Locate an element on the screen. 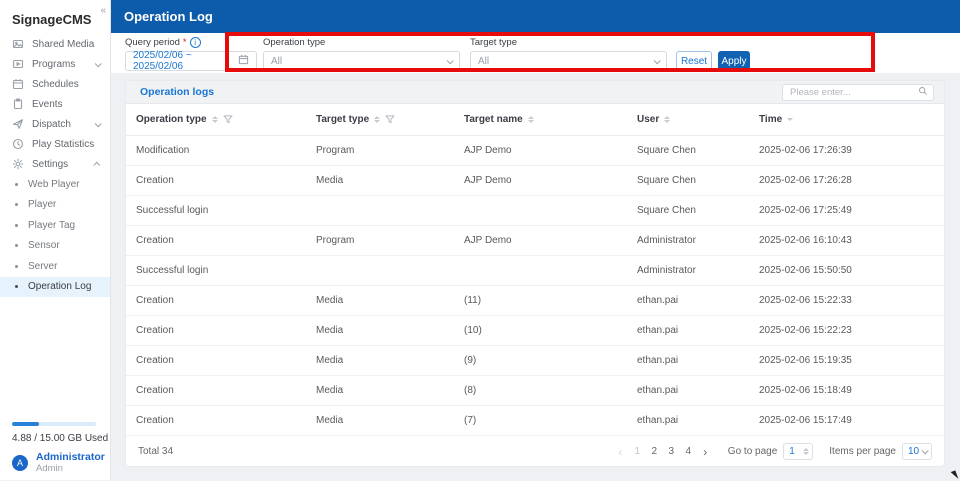 The image size is (960, 481). page-number-button: 1 is located at coordinates (637, 451).